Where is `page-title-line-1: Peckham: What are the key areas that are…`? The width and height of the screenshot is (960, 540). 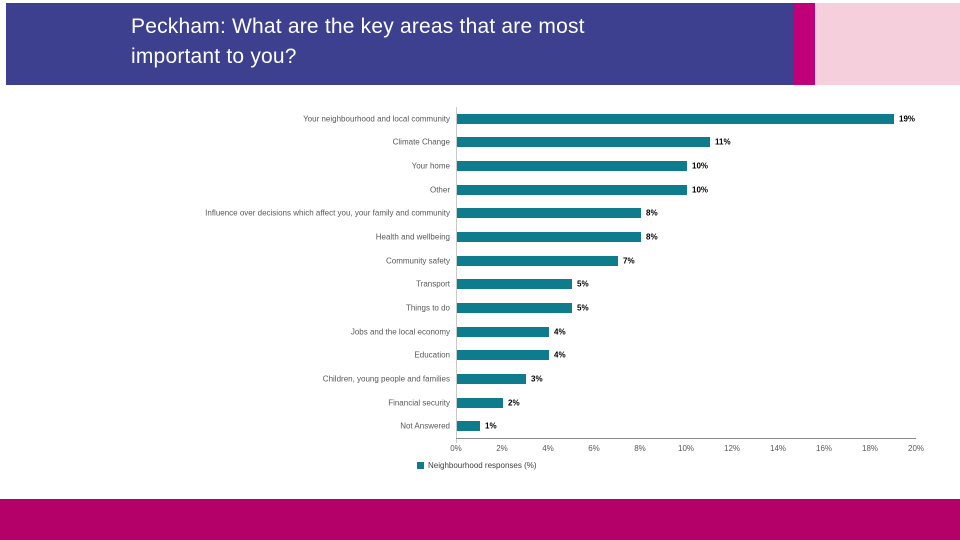
page-title-line-1: Peckham: What are the key areas that are… is located at coordinates (358, 26).